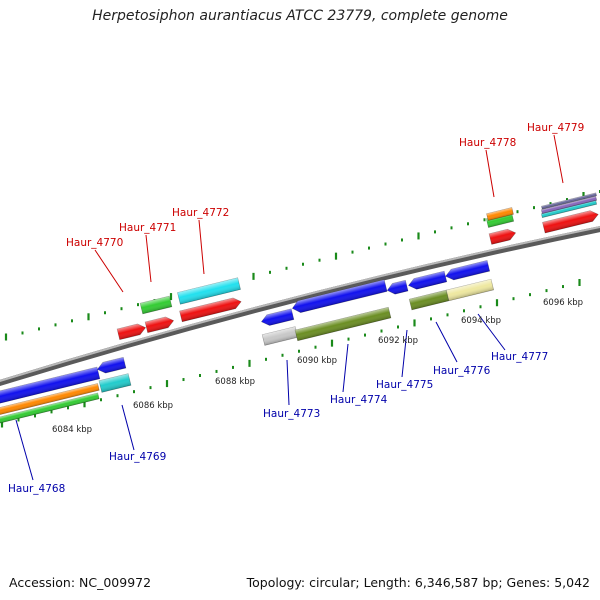 The image size is (600, 600). Describe the element at coordinates (398, 341) in the screenshot. I see `scale-label: 6092 kbp` at that location.